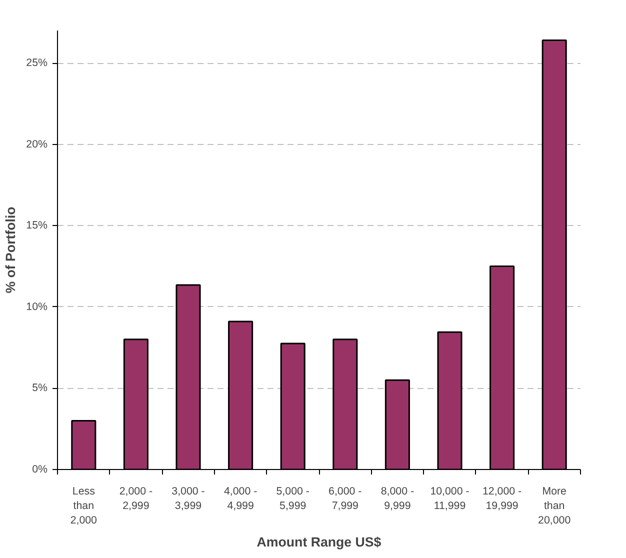 The height and width of the screenshot is (558, 626). Describe the element at coordinates (37, 226) in the screenshot. I see `y-tick-label: 15%` at that location.